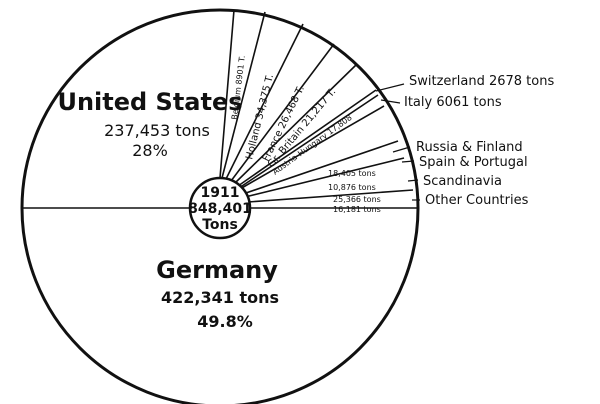 The image size is (600, 404). What do you see at coordinates (357, 209) in the screenshot?
I see `other-value: 16,181 tons` at bounding box center [357, 209].